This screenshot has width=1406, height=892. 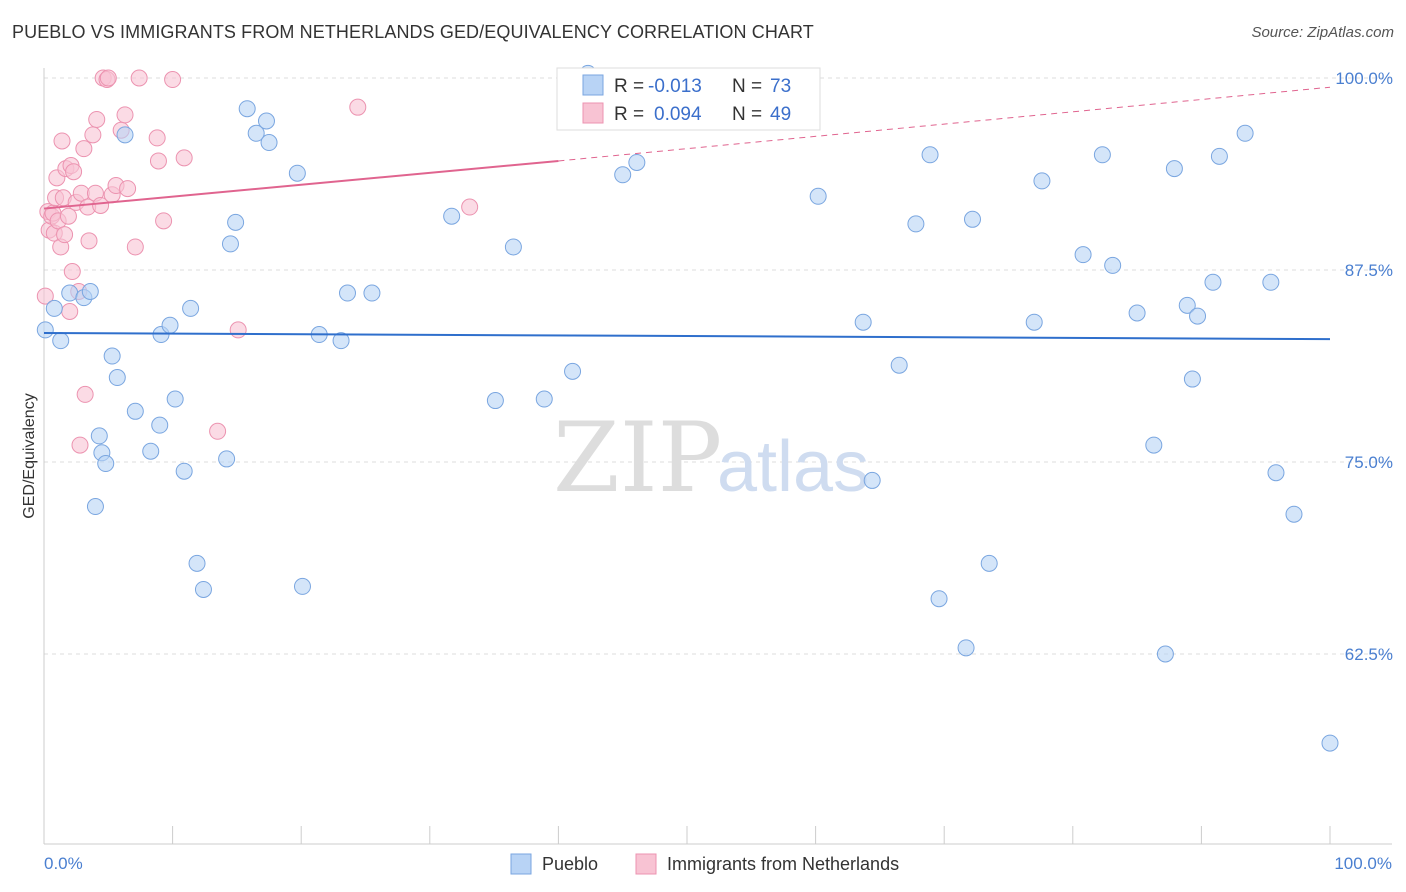 I want to click on top-legend: R = -0.013 N = 73 R = 0.094 N = 49, so click(x=688, y=99).